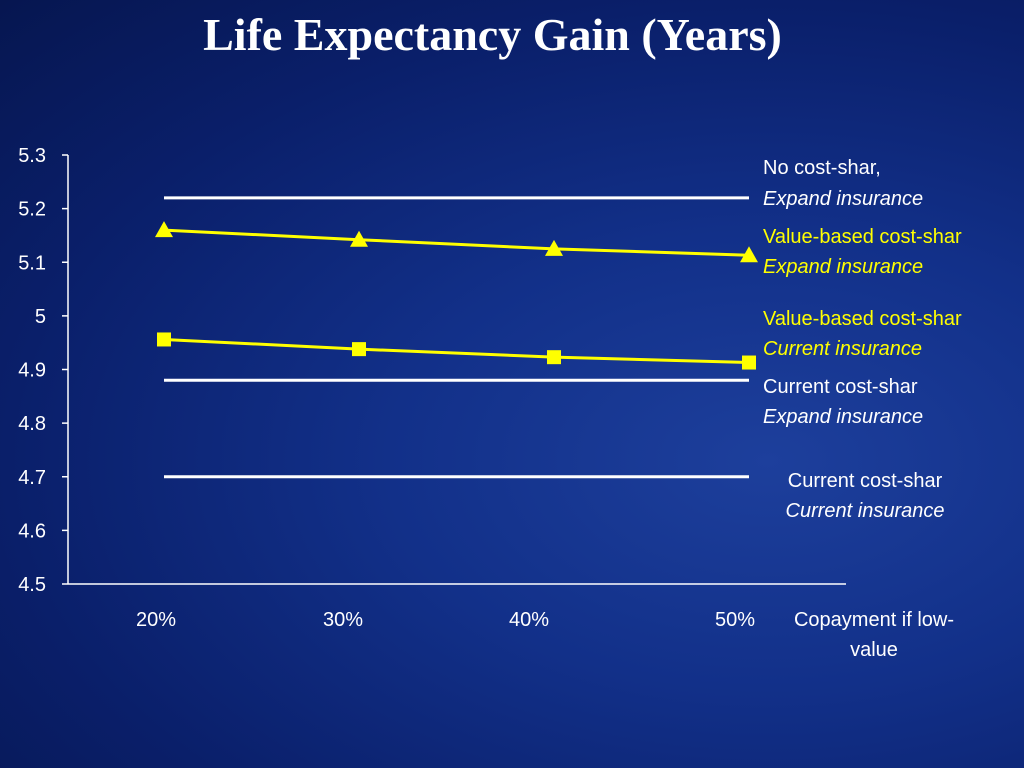 This screenshot has width=1024, height=768. I want to click on series-3-label-line2: Current insurance, so click(842, 349).